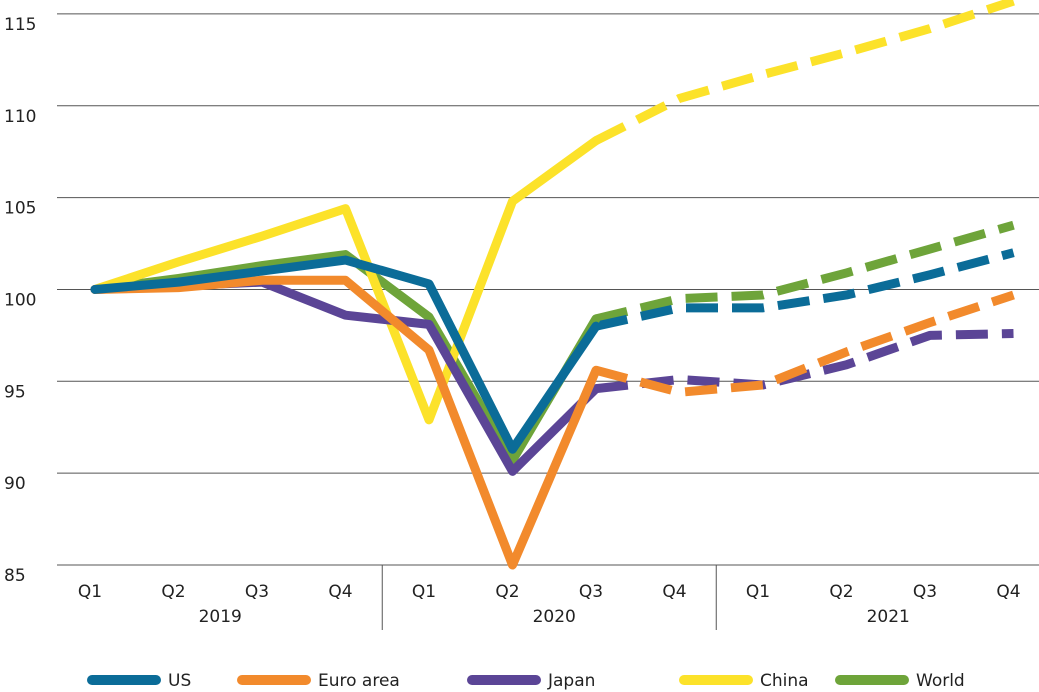  What do you see at coordinates (20, 300) in the screenshot?
I see `y-tick-label: 100` at bounding box center [20, 300].